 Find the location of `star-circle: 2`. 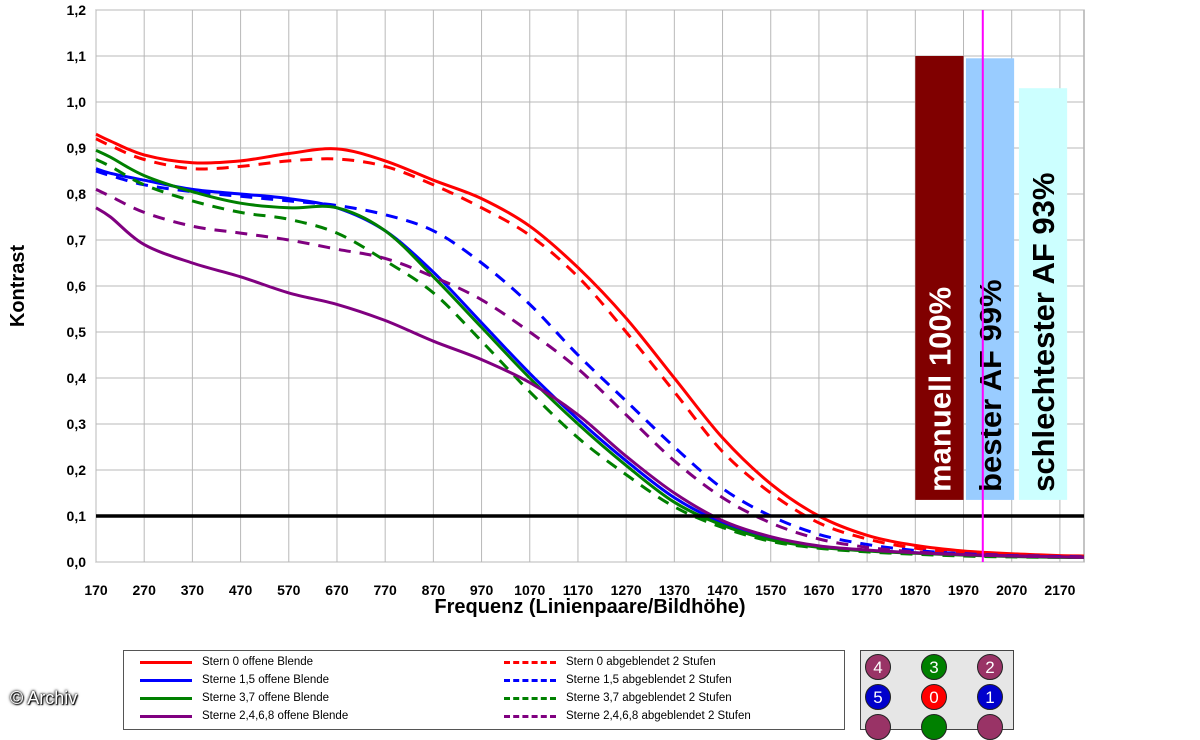

star-circle: 2 is located at coordinates (990, 667).